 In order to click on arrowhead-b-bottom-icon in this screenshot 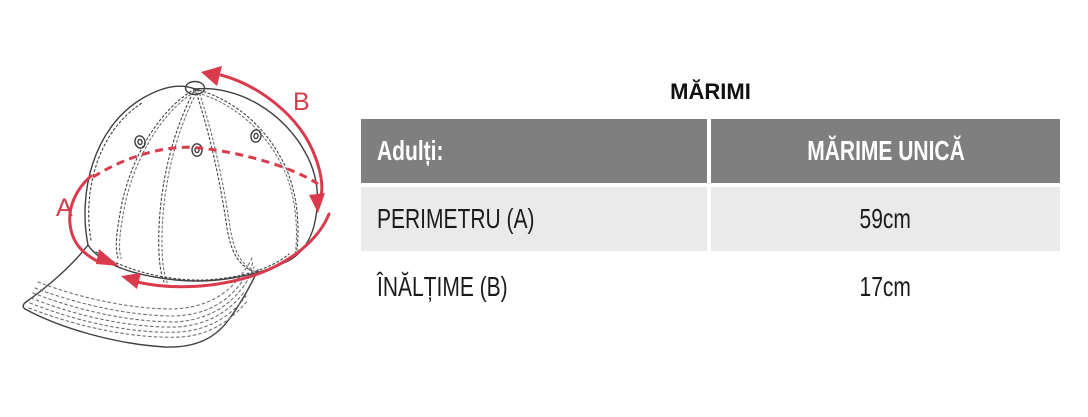, I will do `click(317, 203)`.